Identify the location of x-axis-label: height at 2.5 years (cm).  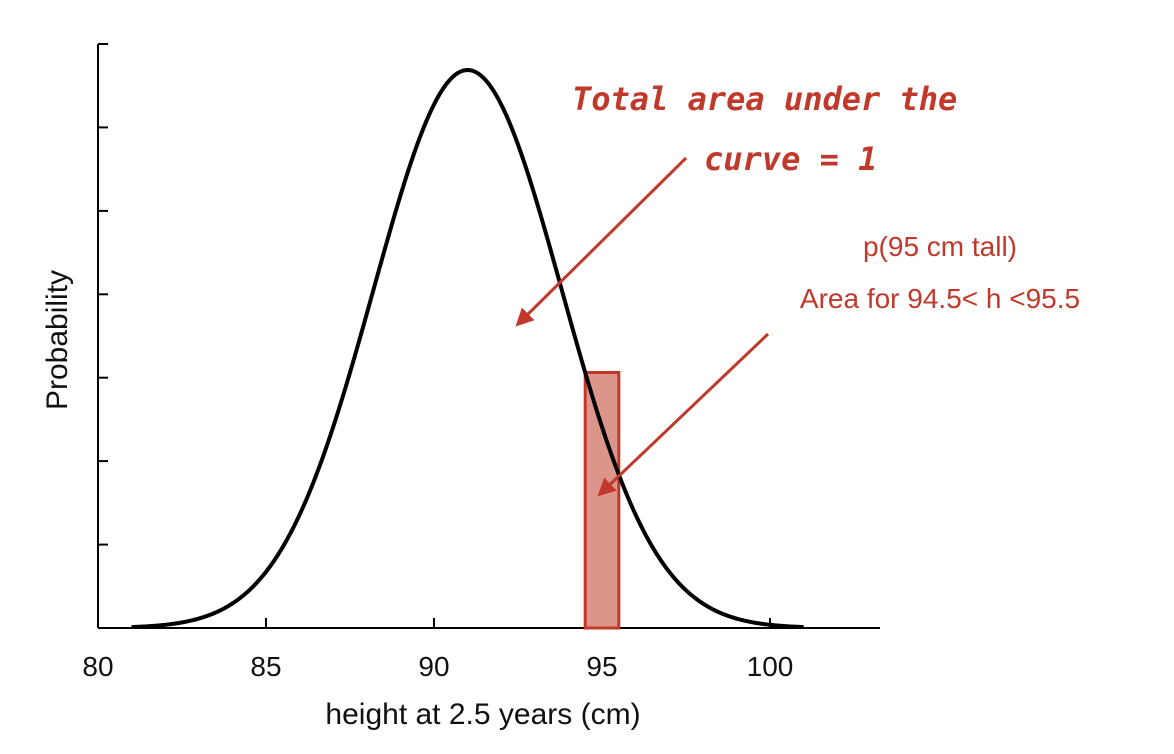
(482, 714).